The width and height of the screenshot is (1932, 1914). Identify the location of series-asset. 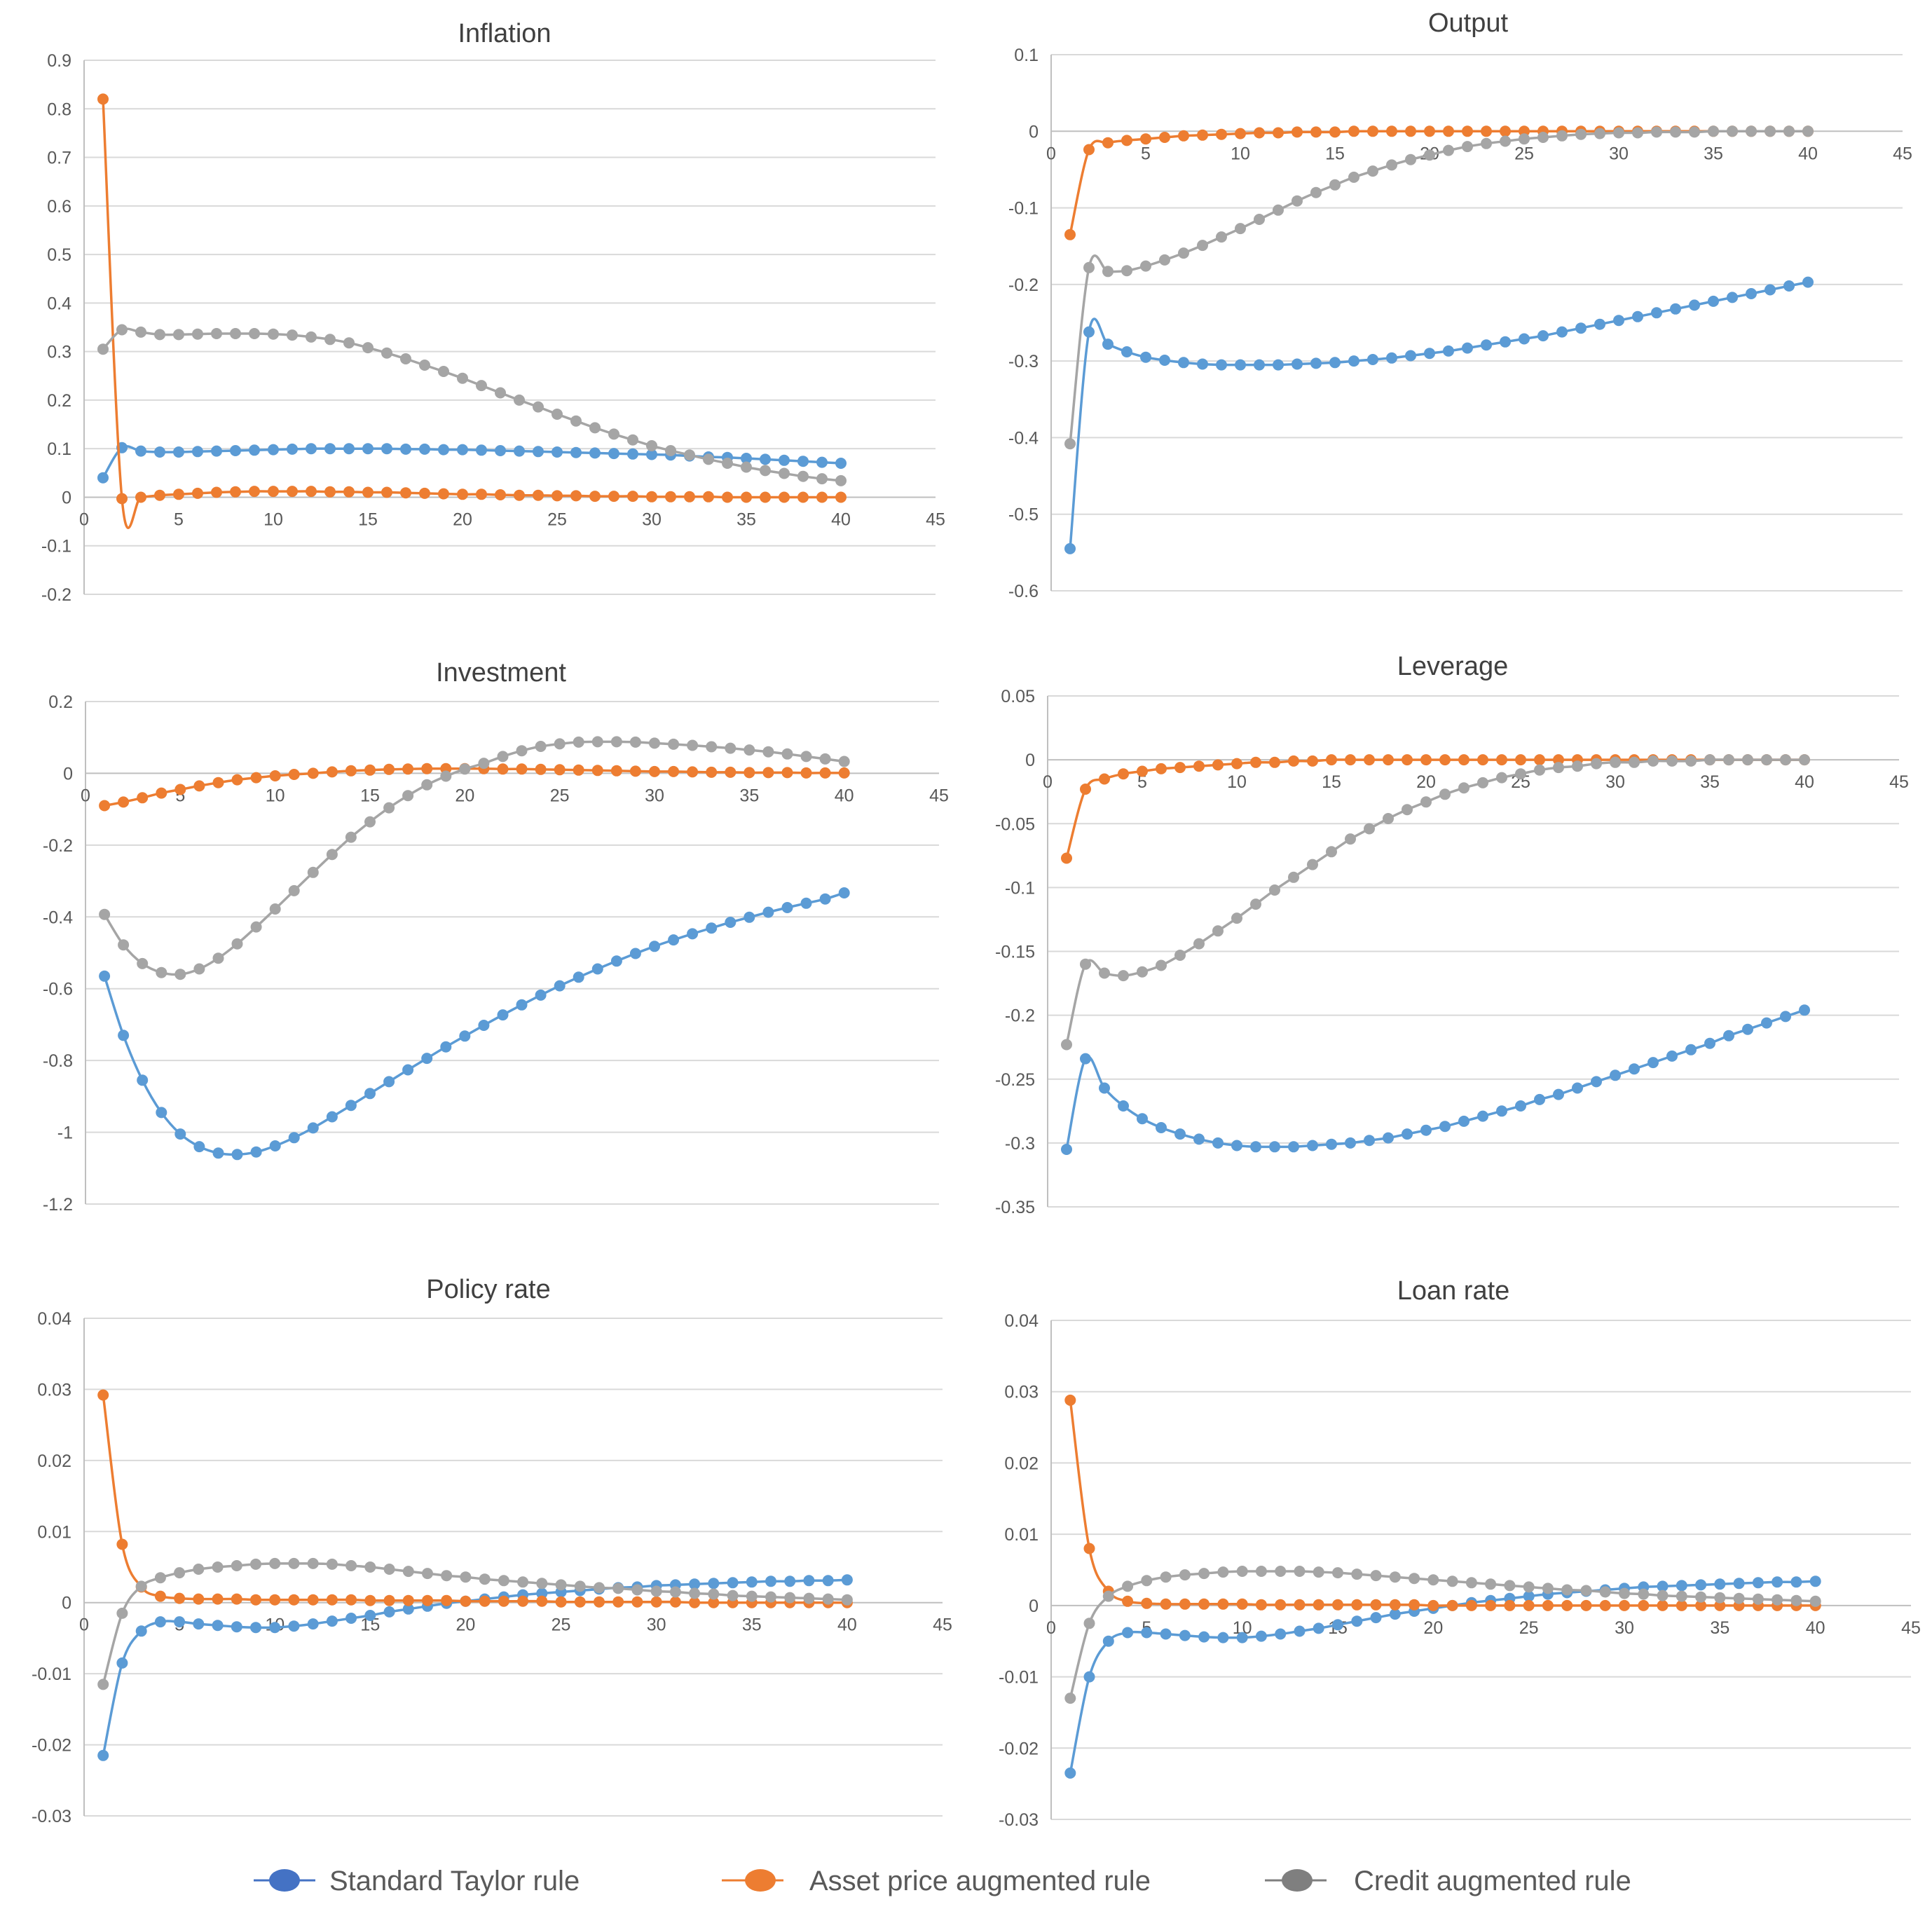
(1443, 1502).